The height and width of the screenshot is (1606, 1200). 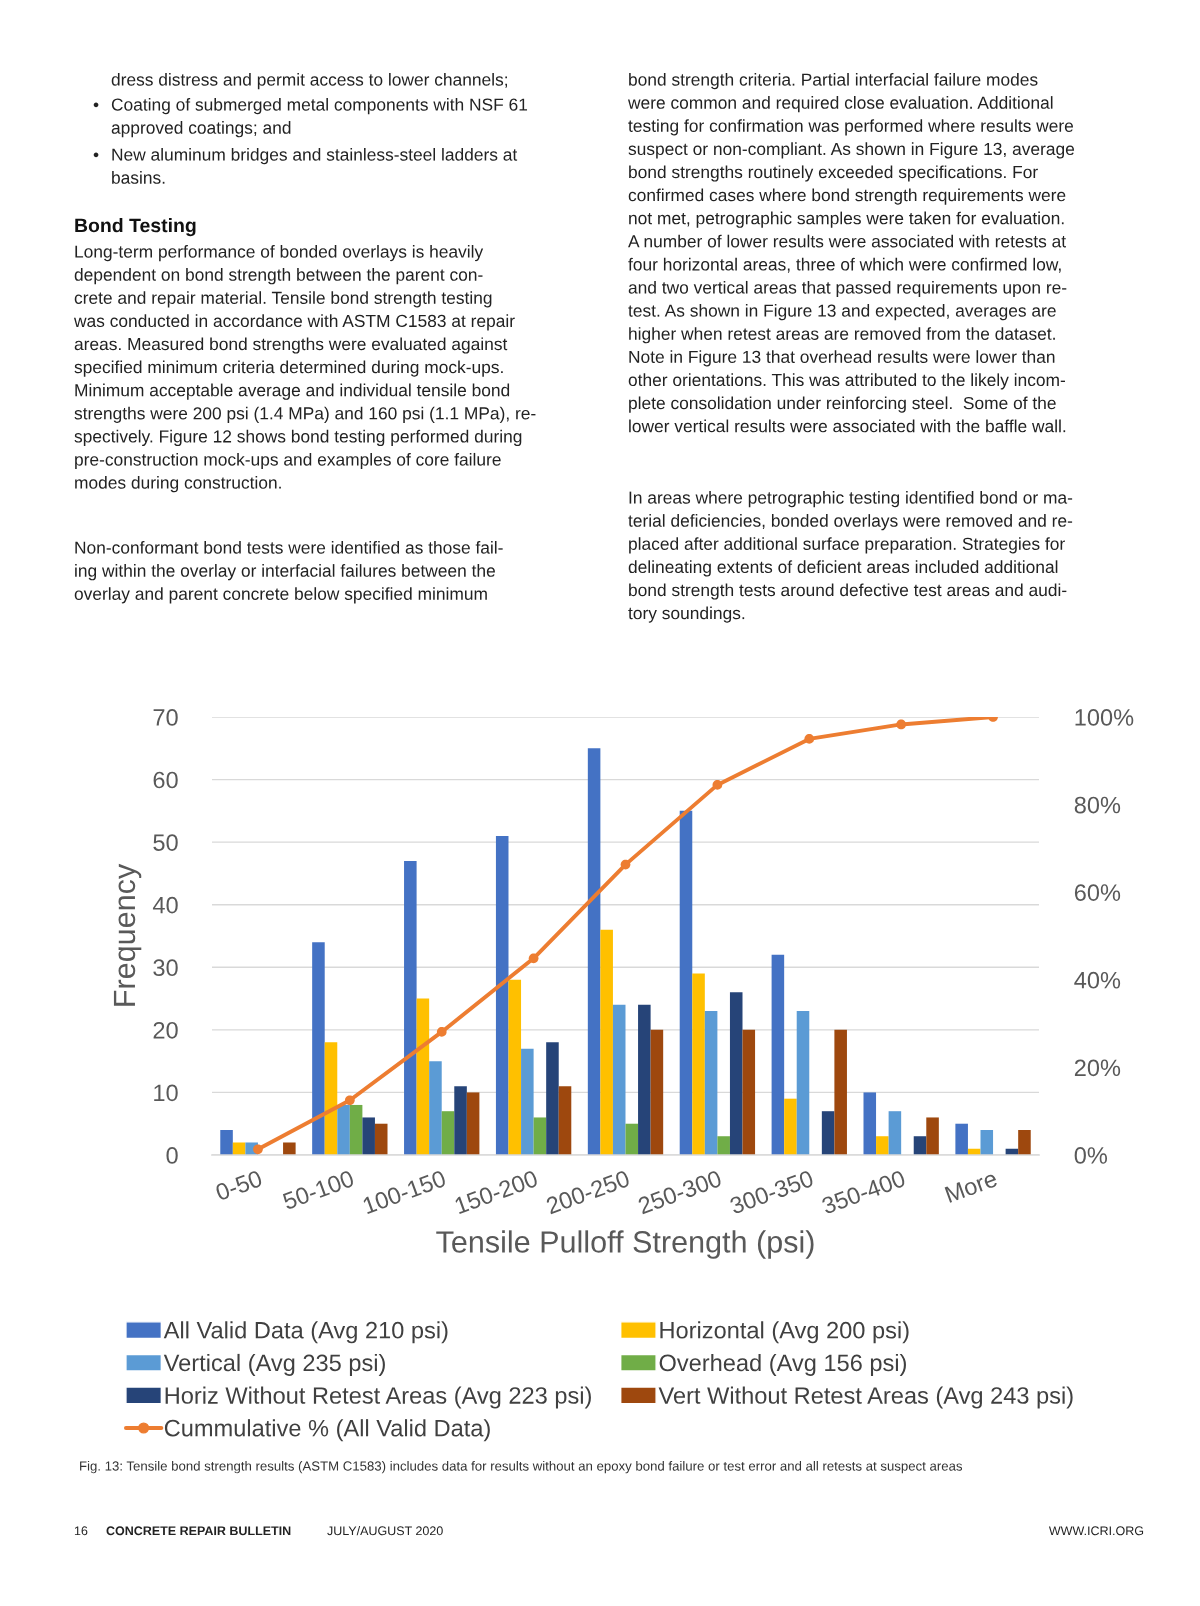 What do you see at coordinates (172, 1155) in the screenshot?
I see `y-tick-label: 0` at bounding box center [172, 1155].